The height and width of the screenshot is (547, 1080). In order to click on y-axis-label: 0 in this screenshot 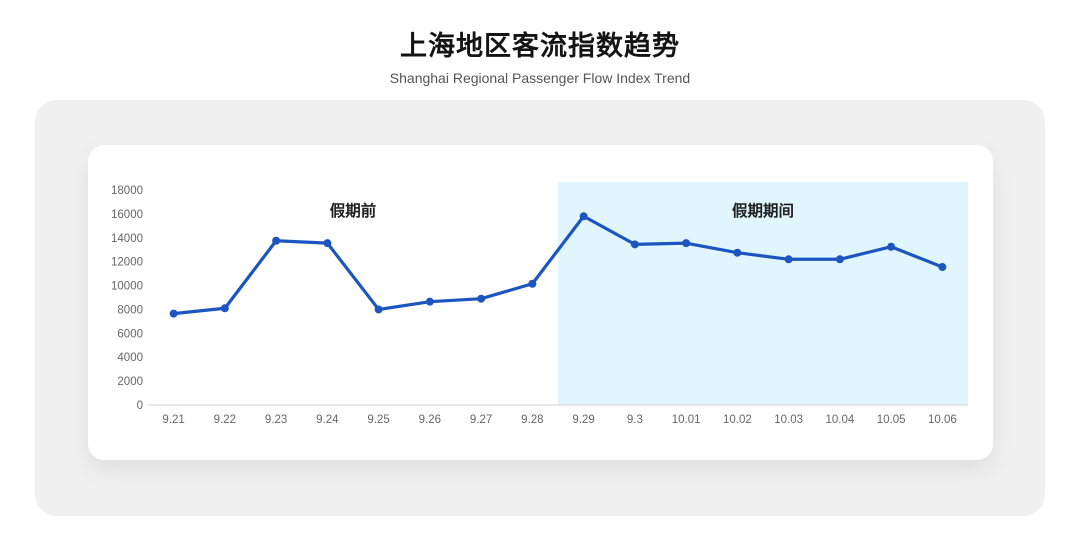, I will do `click(140, 406)`.